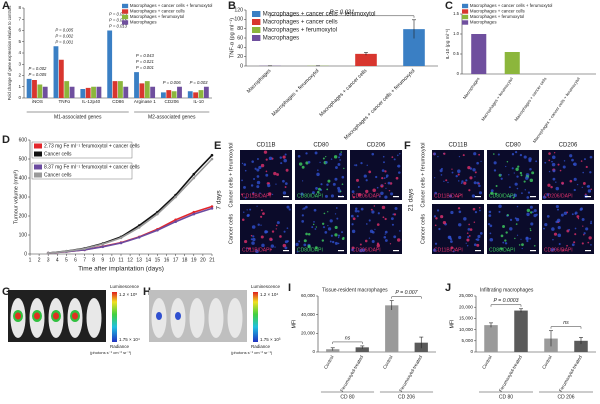 Image resolution: width=600 pixels, height=404 pixels. Describe the element at coordinates (102, 260) in the screenshot. I see `x-tick-label: 9` at that location.